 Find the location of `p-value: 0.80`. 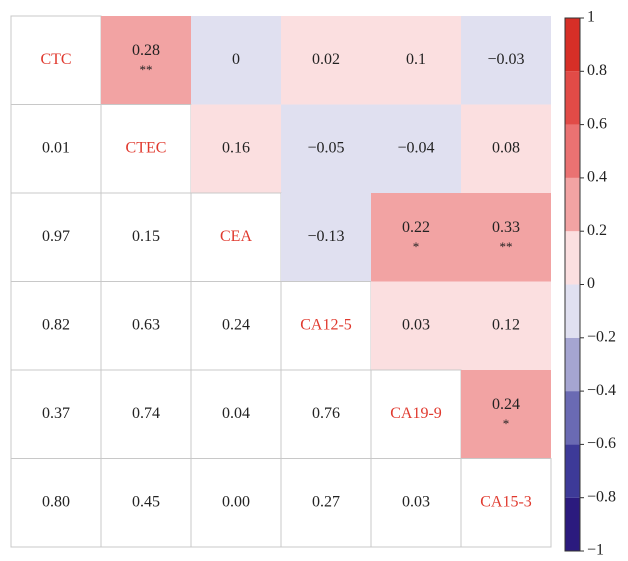

p-value: 0.80 is located at coordinates (56, 501).